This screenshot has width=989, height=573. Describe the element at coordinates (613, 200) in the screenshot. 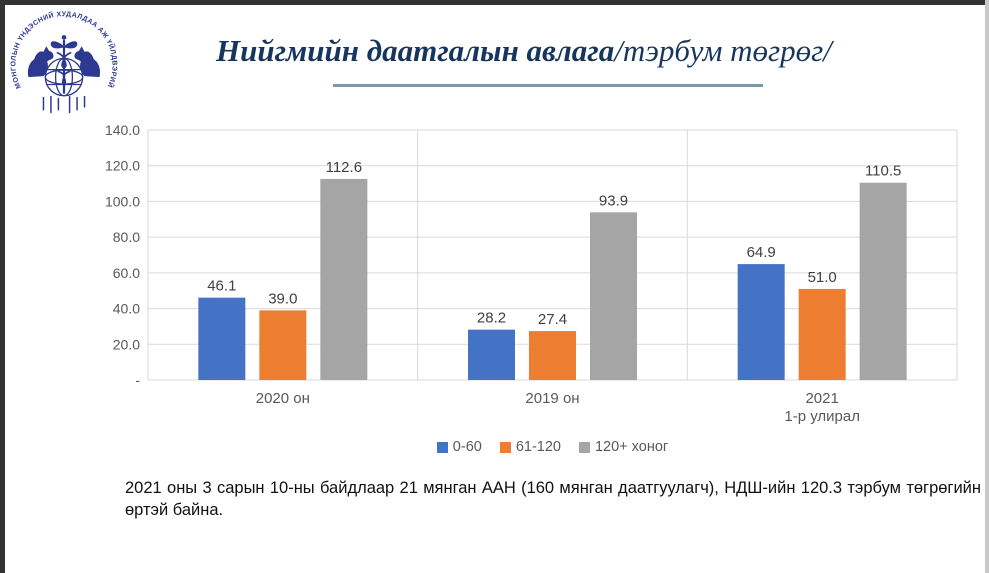

I see `bar-value-label: 93.9` at that location.